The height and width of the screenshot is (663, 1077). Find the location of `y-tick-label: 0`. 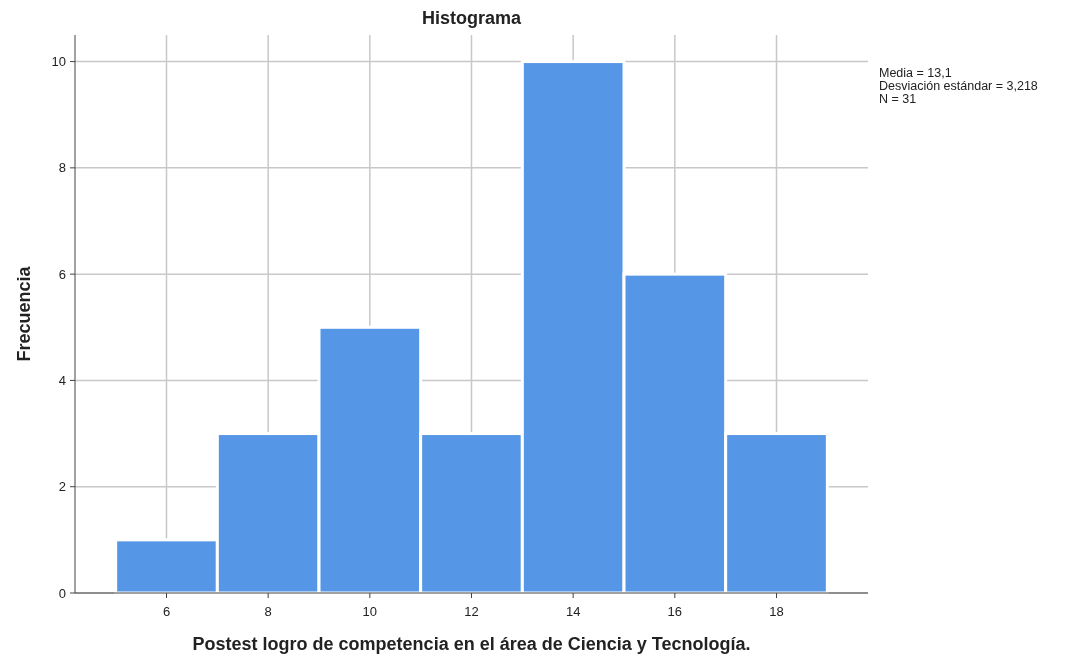

y-tick-label: 0 is located at coordinates (62, 593).